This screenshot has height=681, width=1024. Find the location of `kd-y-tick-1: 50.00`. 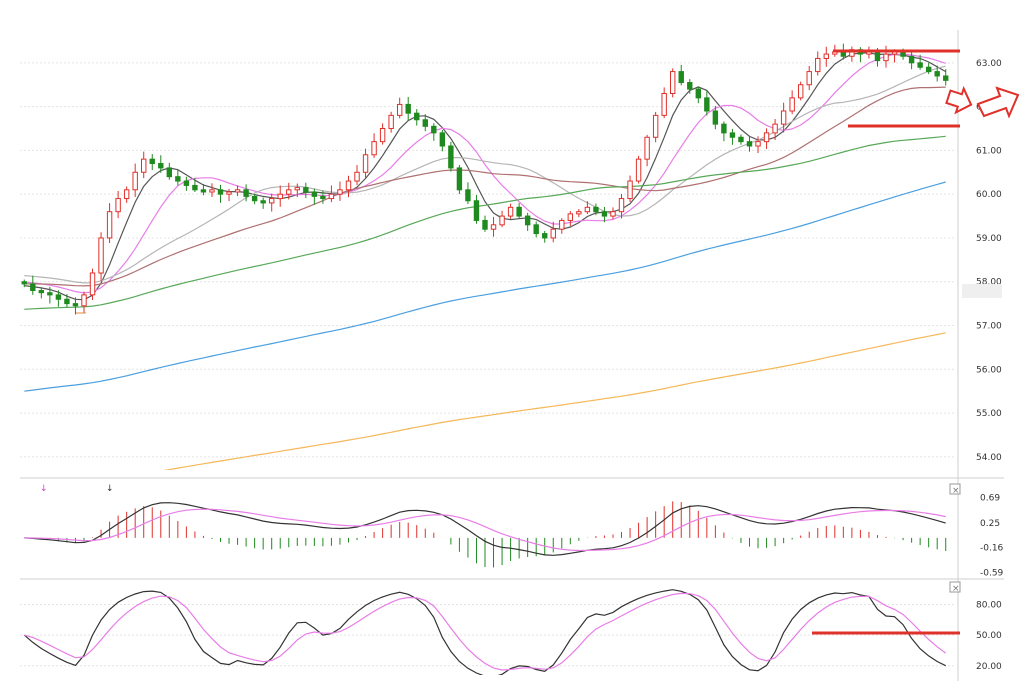

kd-y-tick-1: 50.00 is located at coordinates (989, 636).